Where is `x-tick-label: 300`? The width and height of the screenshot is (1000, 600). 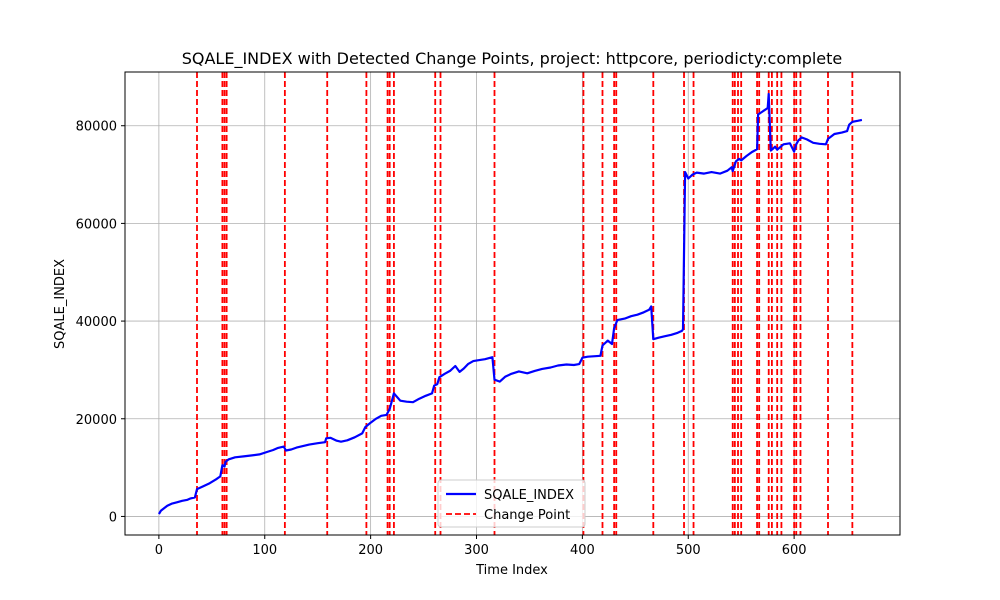
x-tick-label: 300 is located at coordinates (476, 550).